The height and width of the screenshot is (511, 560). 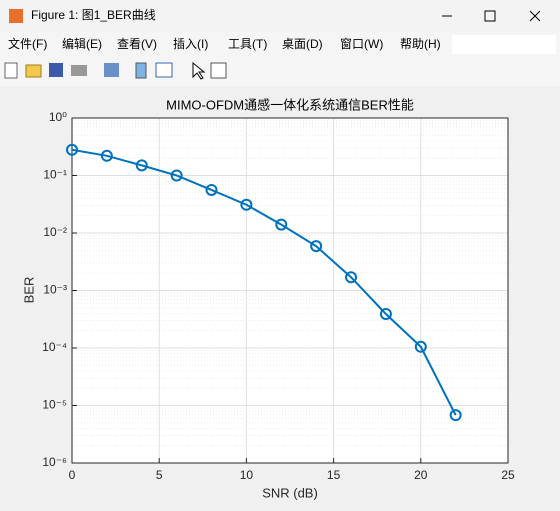 What do you see at coordinates (111, 70) in the screenshot?
I see `link-icon` at bounding box center [111, 70].